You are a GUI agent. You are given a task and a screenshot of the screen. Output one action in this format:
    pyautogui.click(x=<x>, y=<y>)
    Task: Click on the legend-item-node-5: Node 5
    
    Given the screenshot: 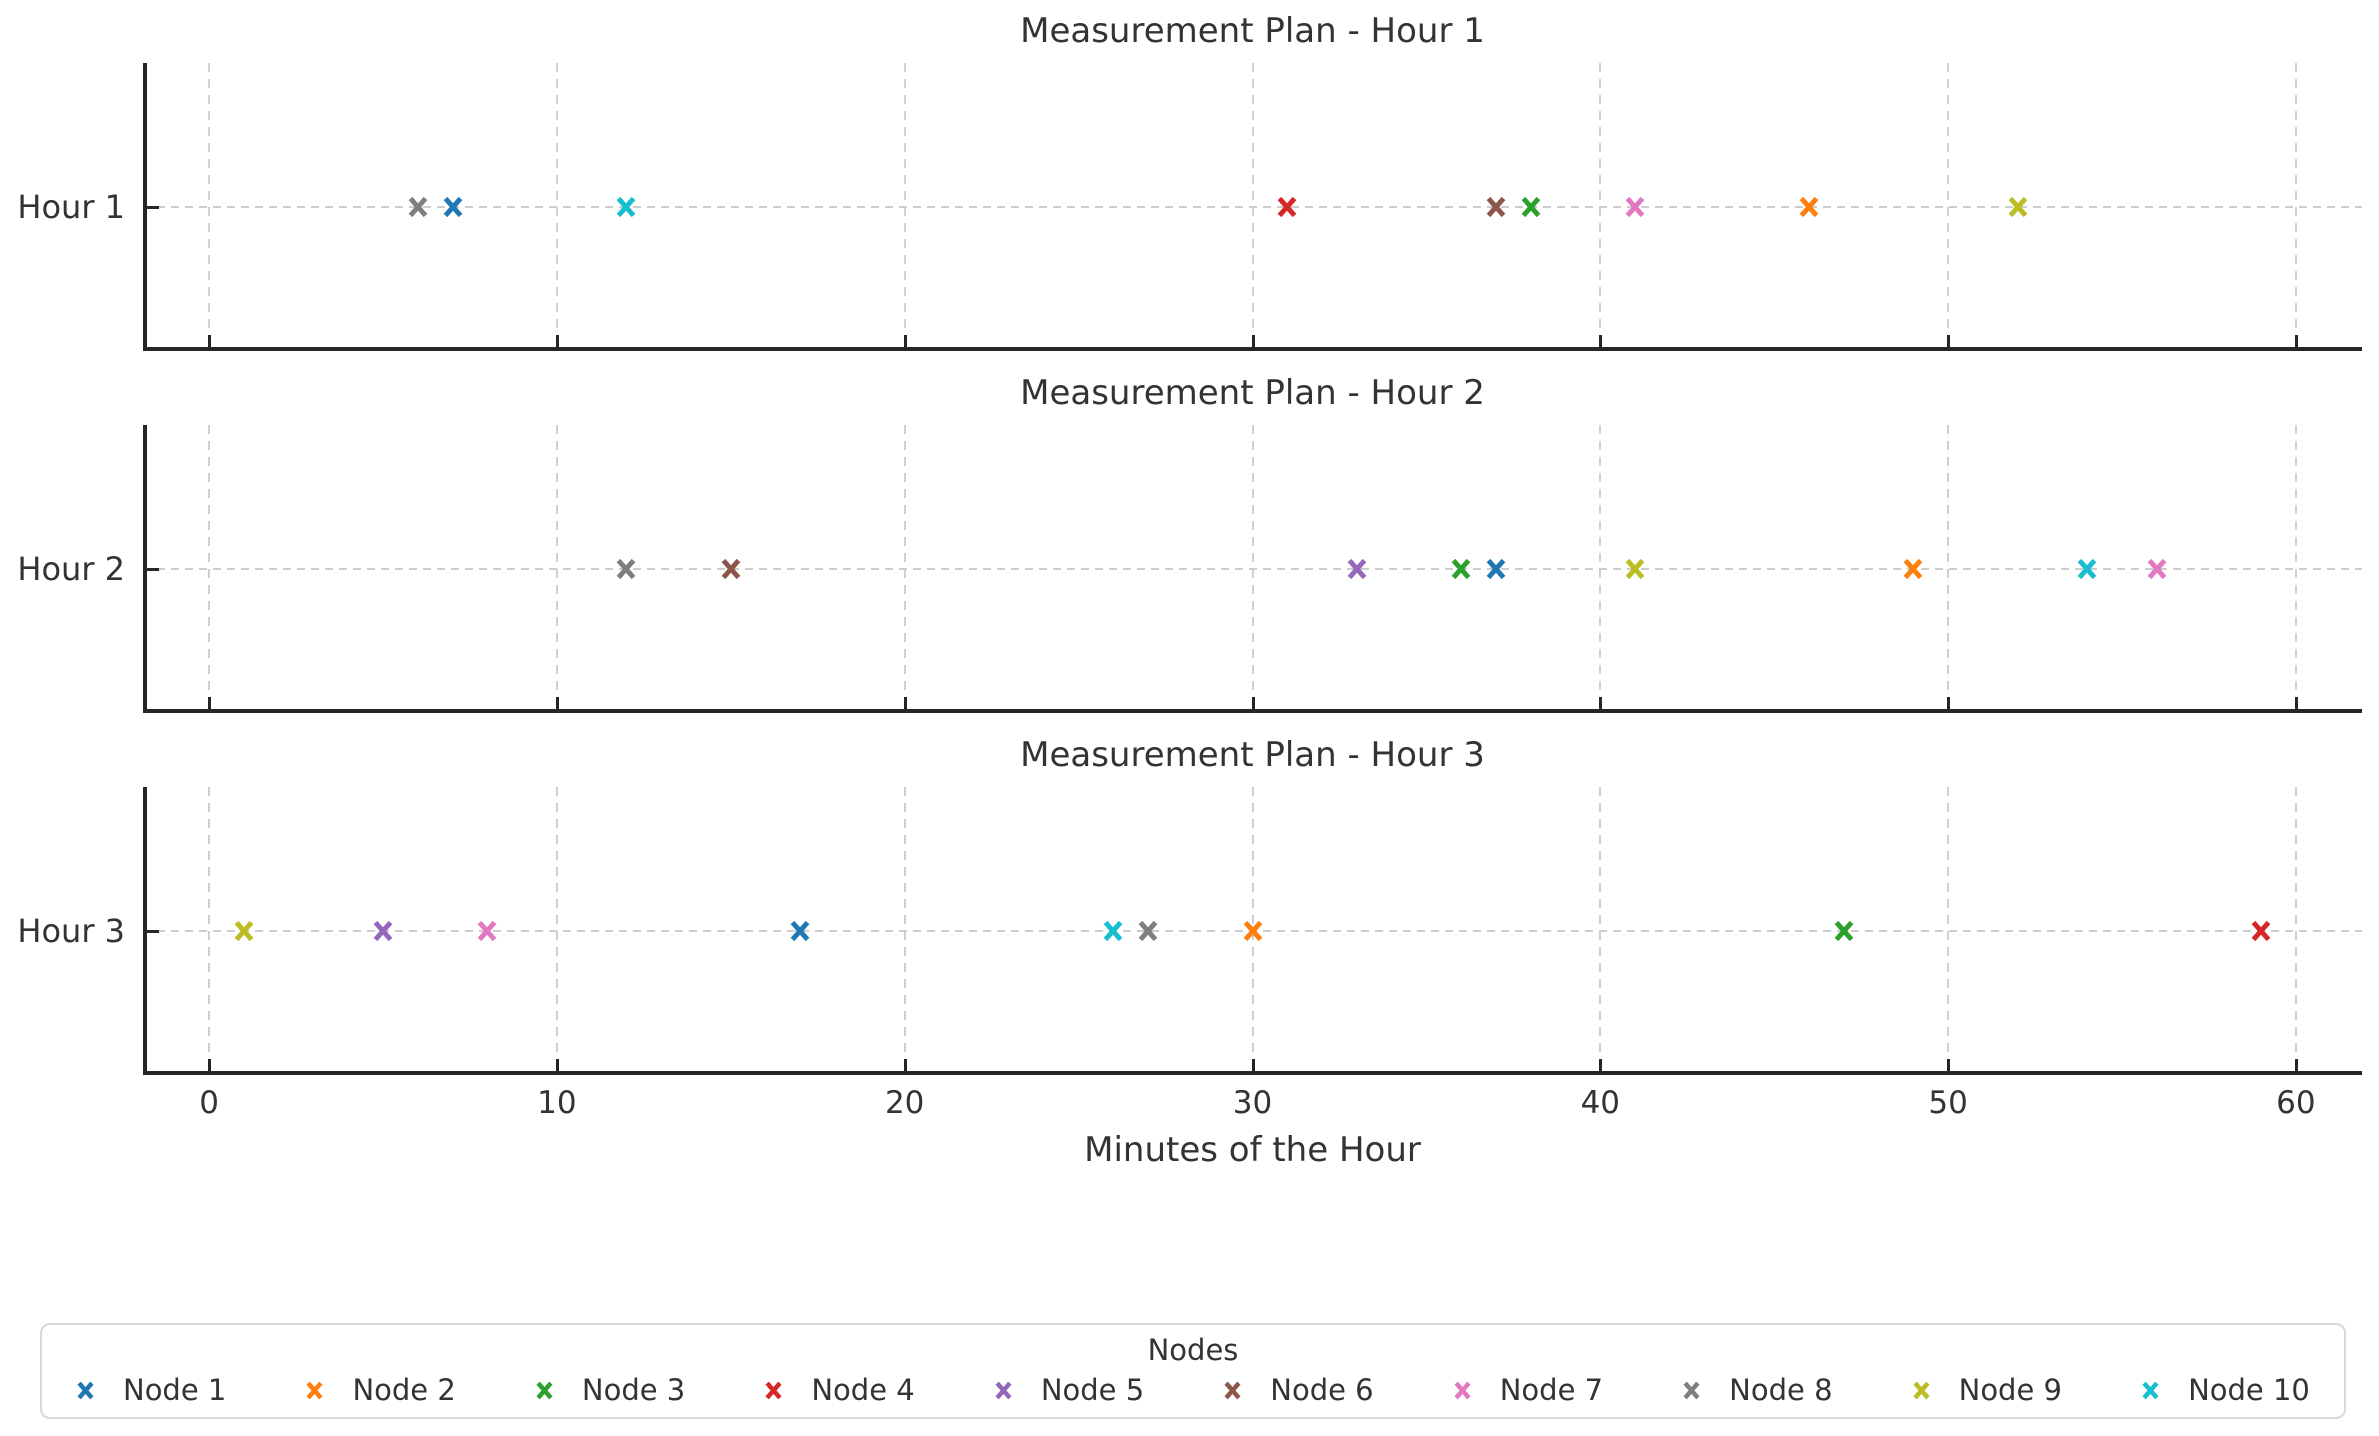 What is the action you would take?
    pyautogui.click(x=1069, y=1390)
    